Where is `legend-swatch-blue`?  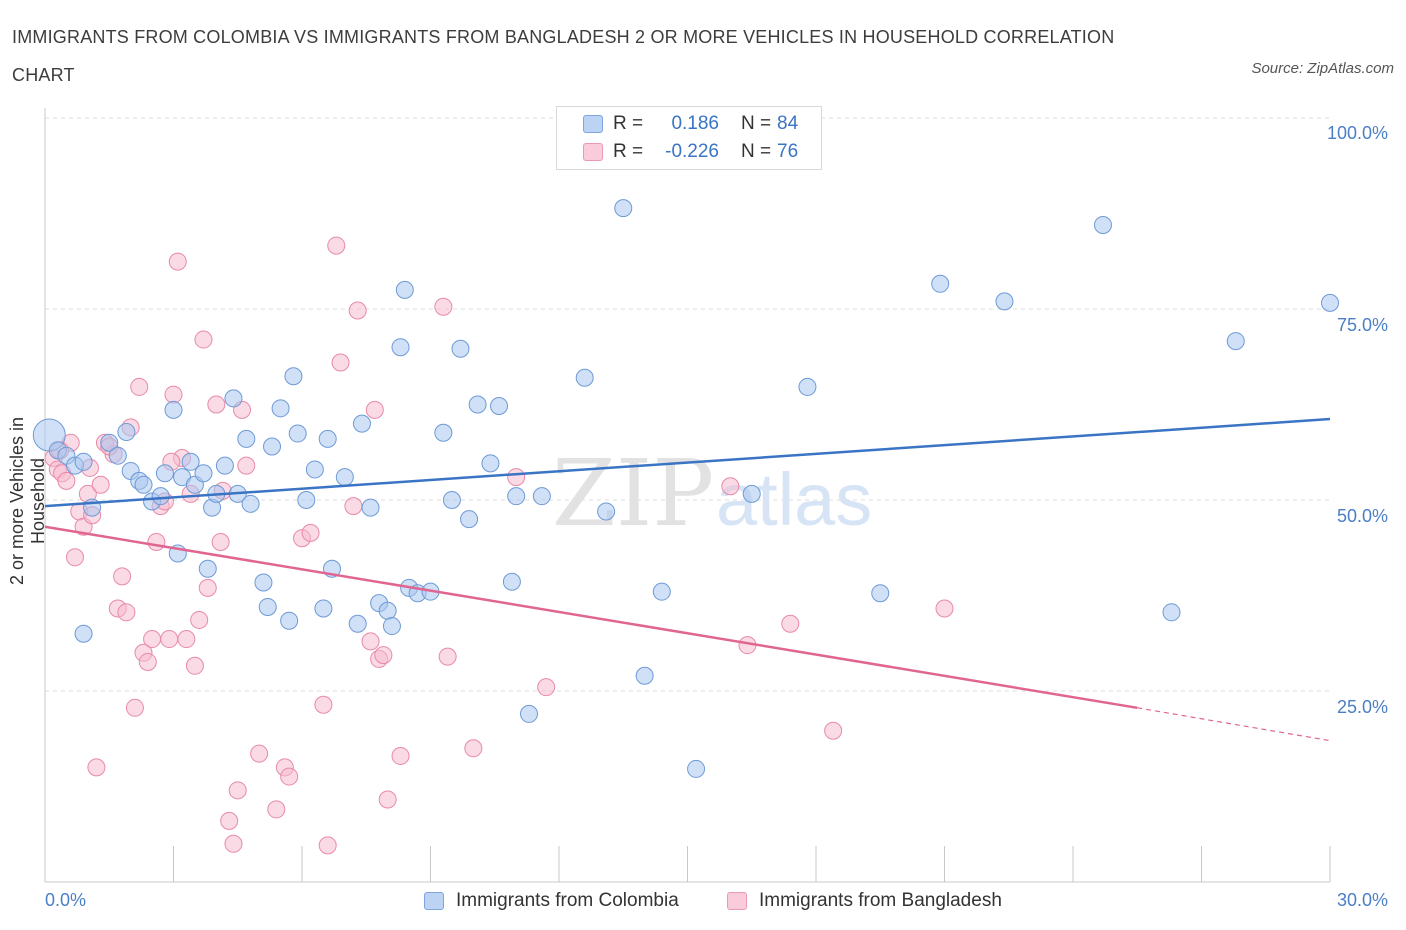 legend-swatch-blue is located at coordinates (434, 901).